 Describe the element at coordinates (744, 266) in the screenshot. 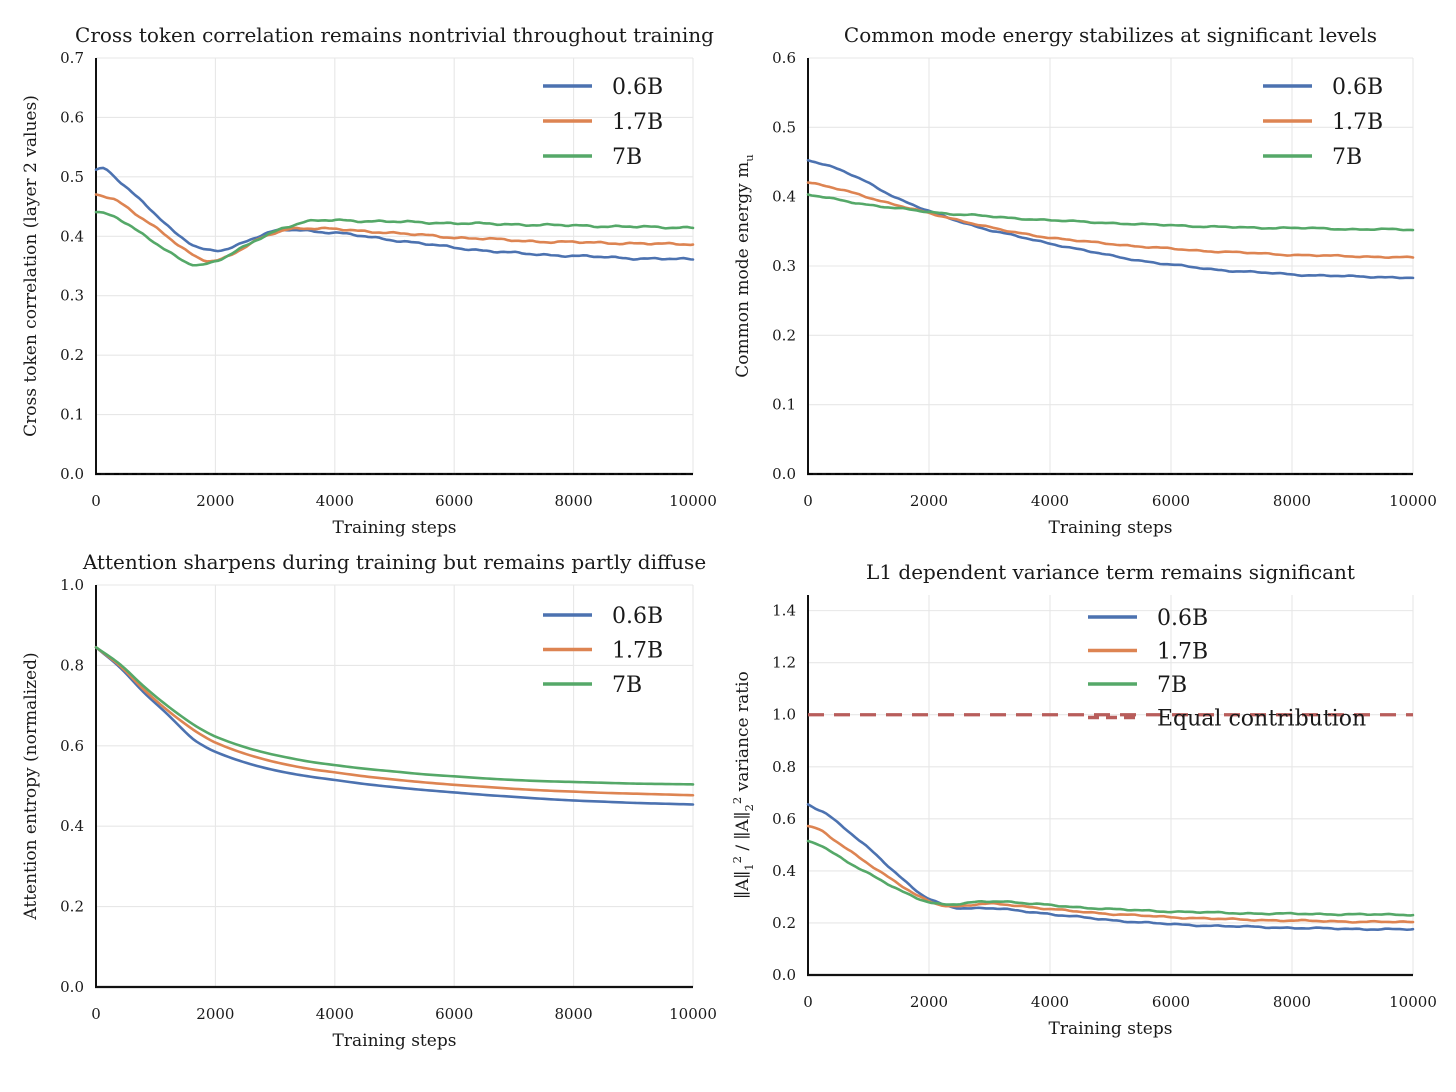

I see `y-axis-label: Common mode energy mu` at that location.